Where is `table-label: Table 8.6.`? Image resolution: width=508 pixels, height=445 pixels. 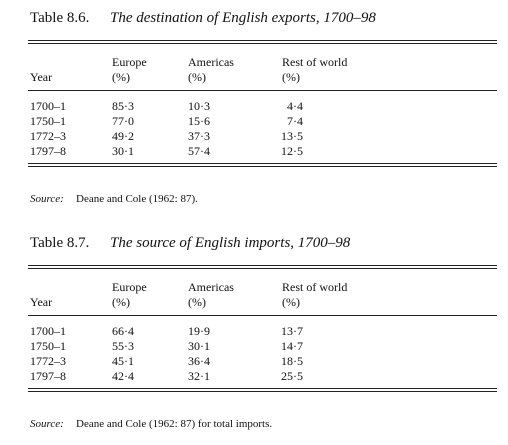 table-label: Table 8.6. is located at coordinates (60, 18).